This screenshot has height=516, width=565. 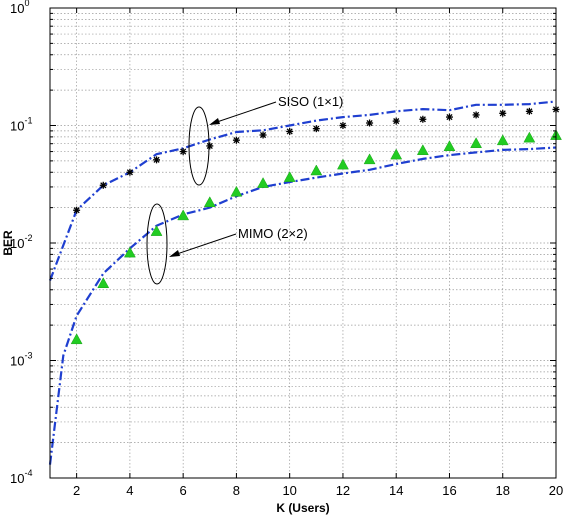 I want to click on x-tick-label: 4, so click(x=129, y=490).